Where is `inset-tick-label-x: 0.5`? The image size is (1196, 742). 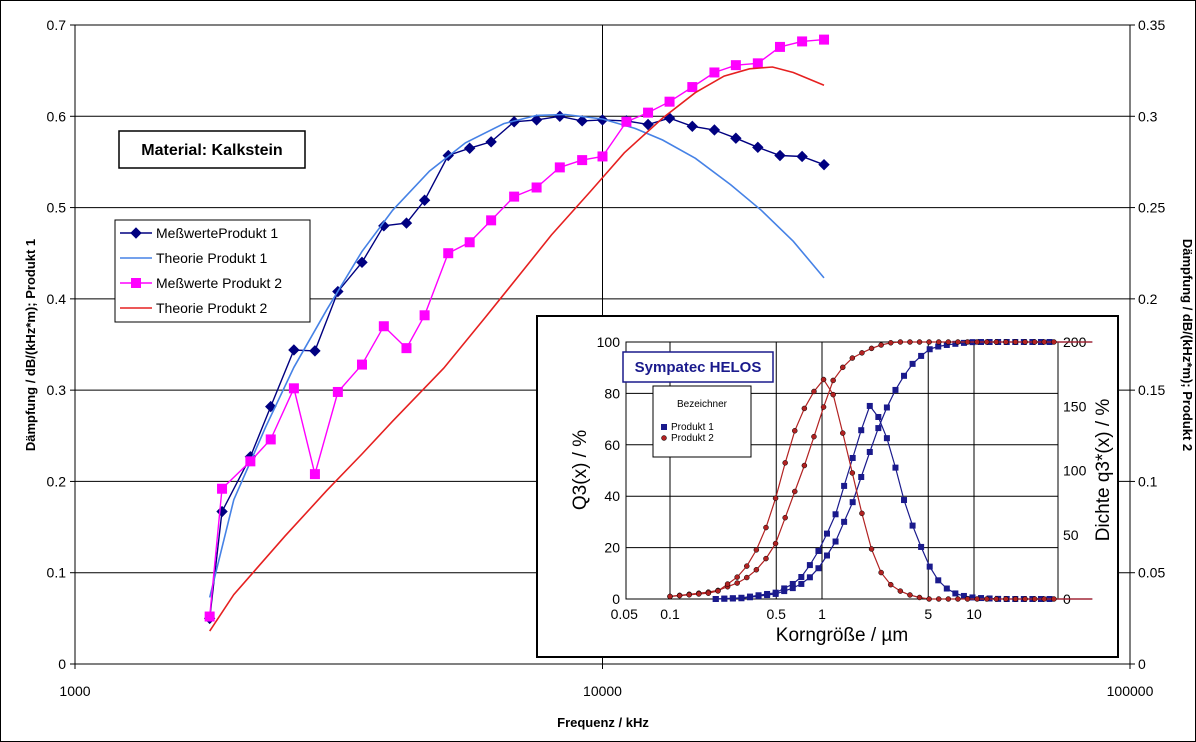 inset-tick-label-x: 0.5 is located at coordinates (777, 614).